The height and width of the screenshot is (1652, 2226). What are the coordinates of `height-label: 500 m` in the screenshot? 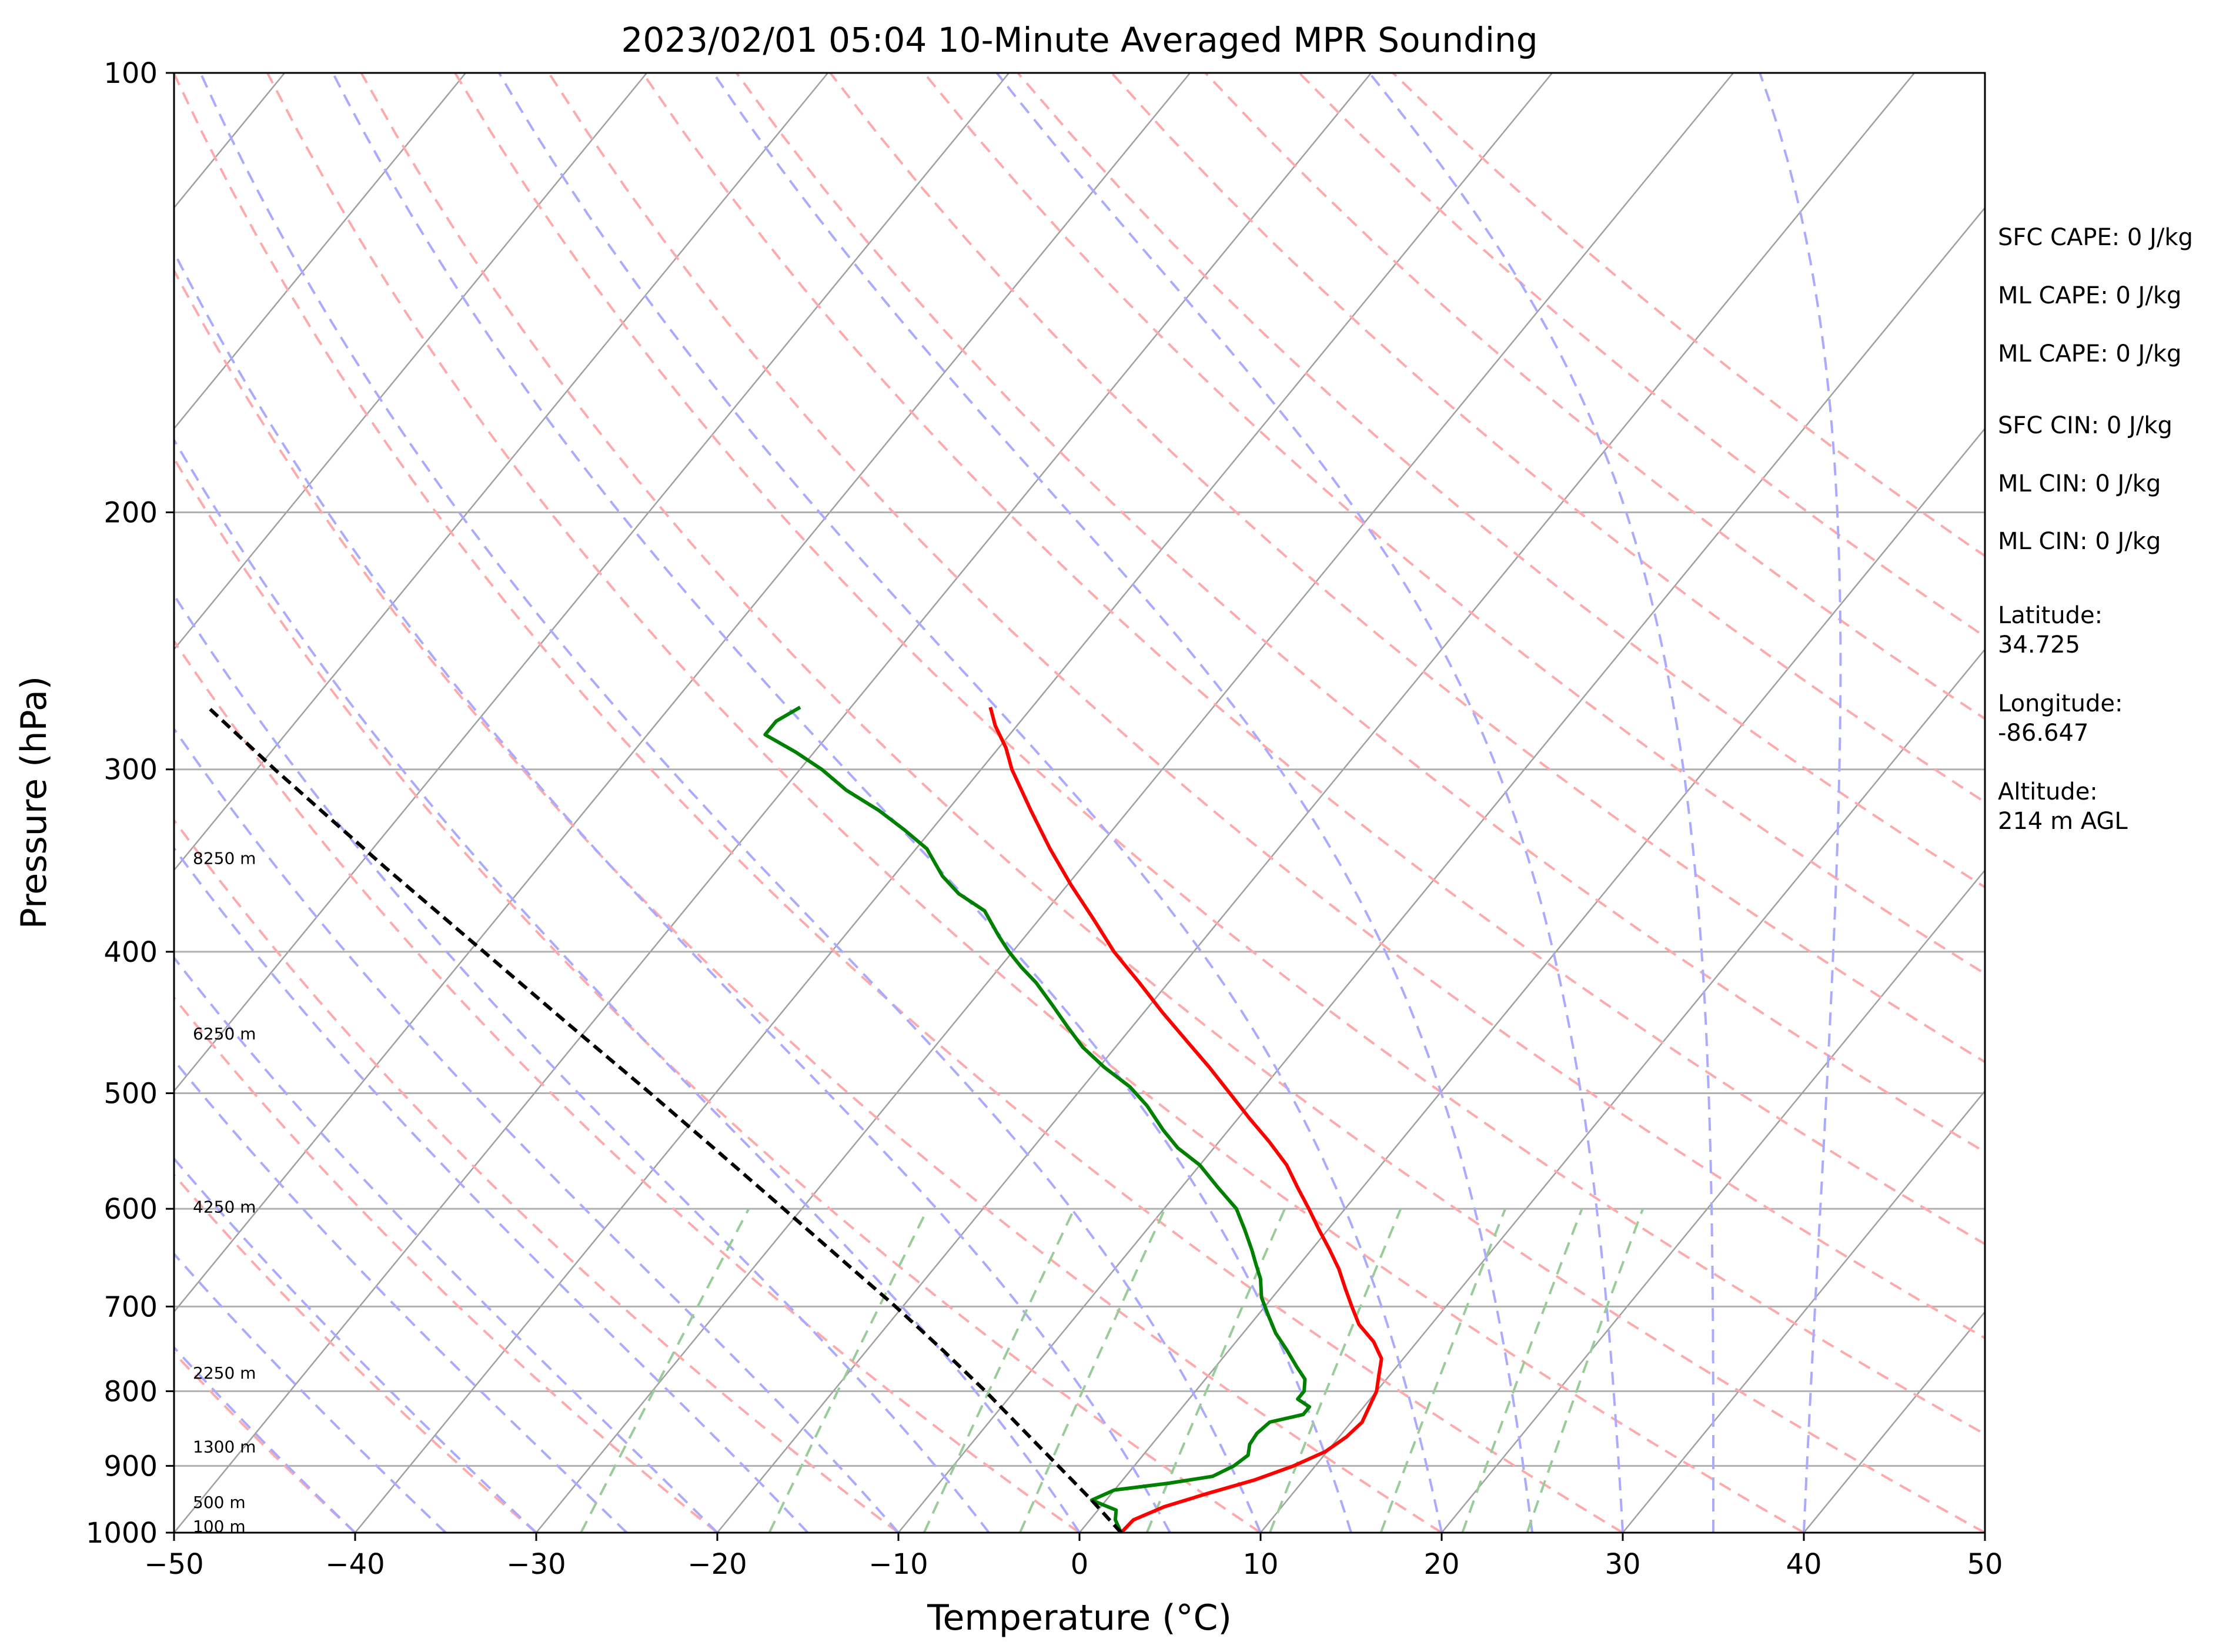 It's located at (219, 1503).